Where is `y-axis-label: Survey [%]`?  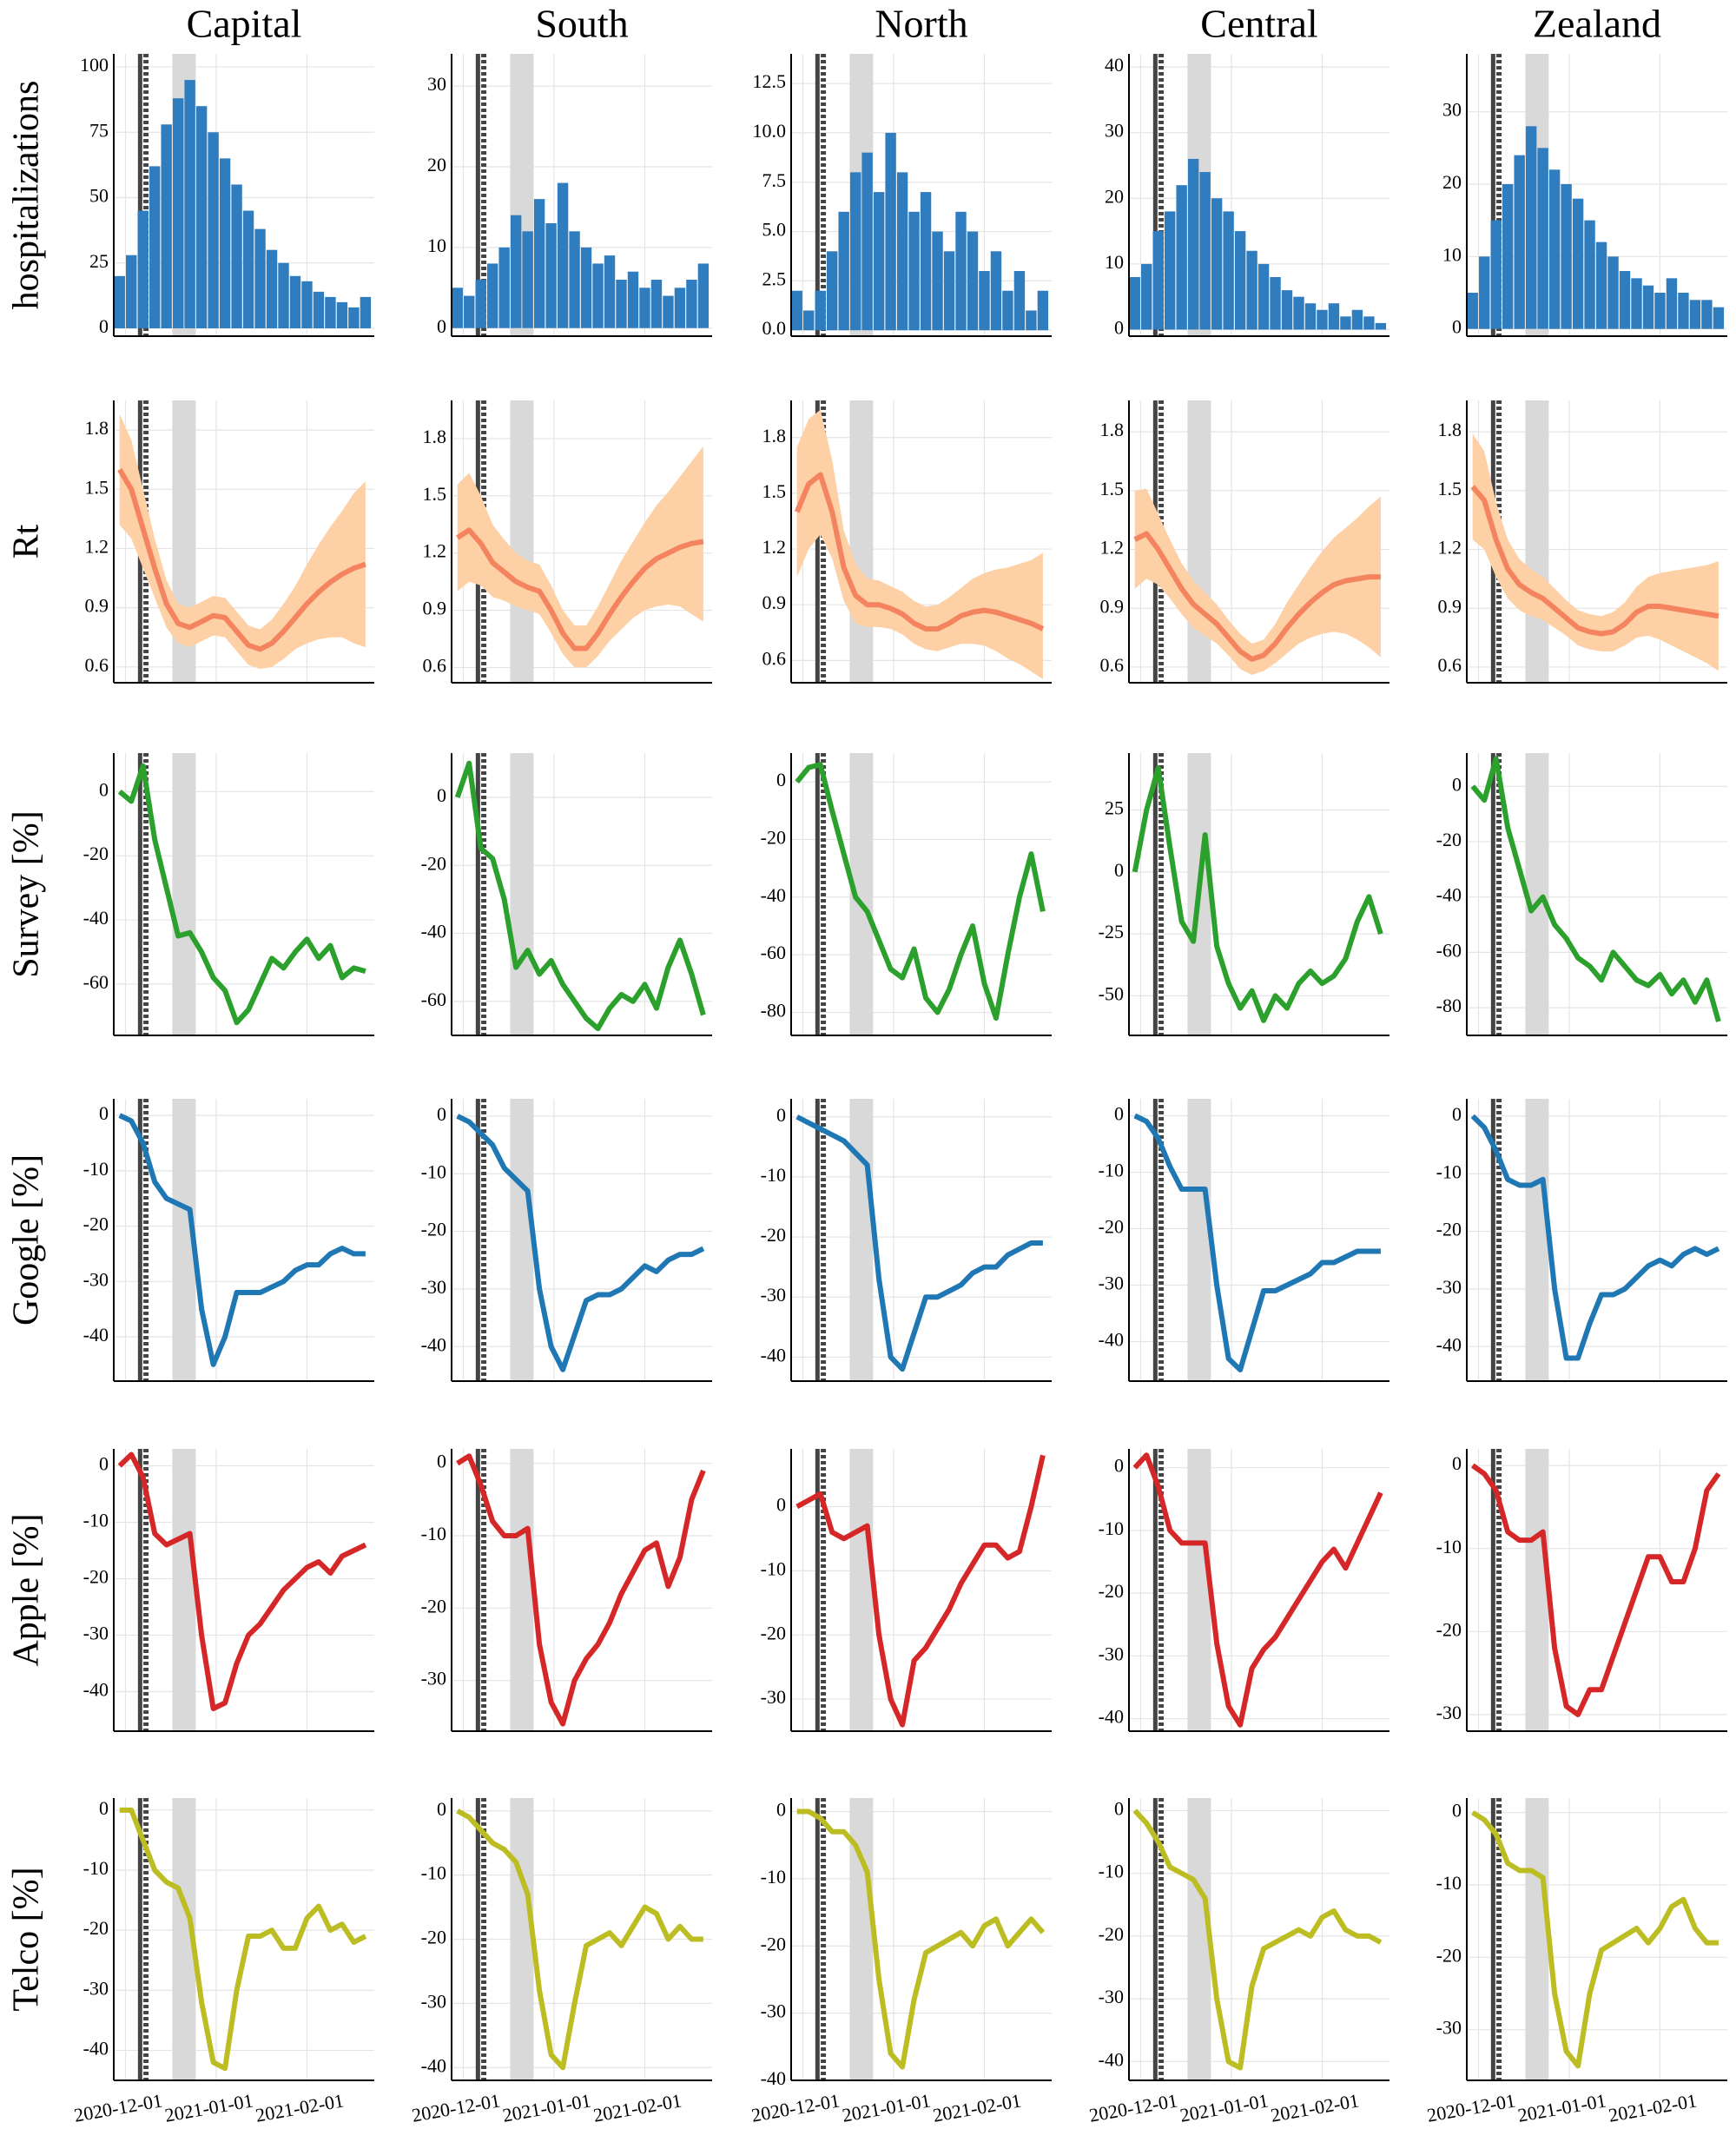
y-axis-label: Survey [%] is located at coordinates (27, 893).